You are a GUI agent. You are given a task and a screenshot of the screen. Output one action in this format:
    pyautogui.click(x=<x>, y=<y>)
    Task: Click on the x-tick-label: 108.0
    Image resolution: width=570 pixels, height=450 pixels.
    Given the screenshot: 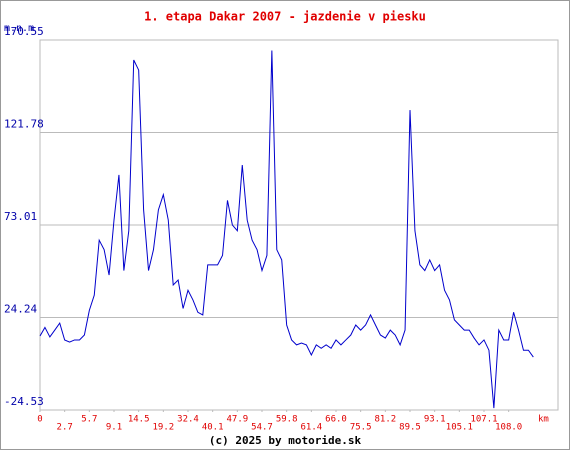 What is the action you would take?
    pyautogui.click(x=508, y=428)
    